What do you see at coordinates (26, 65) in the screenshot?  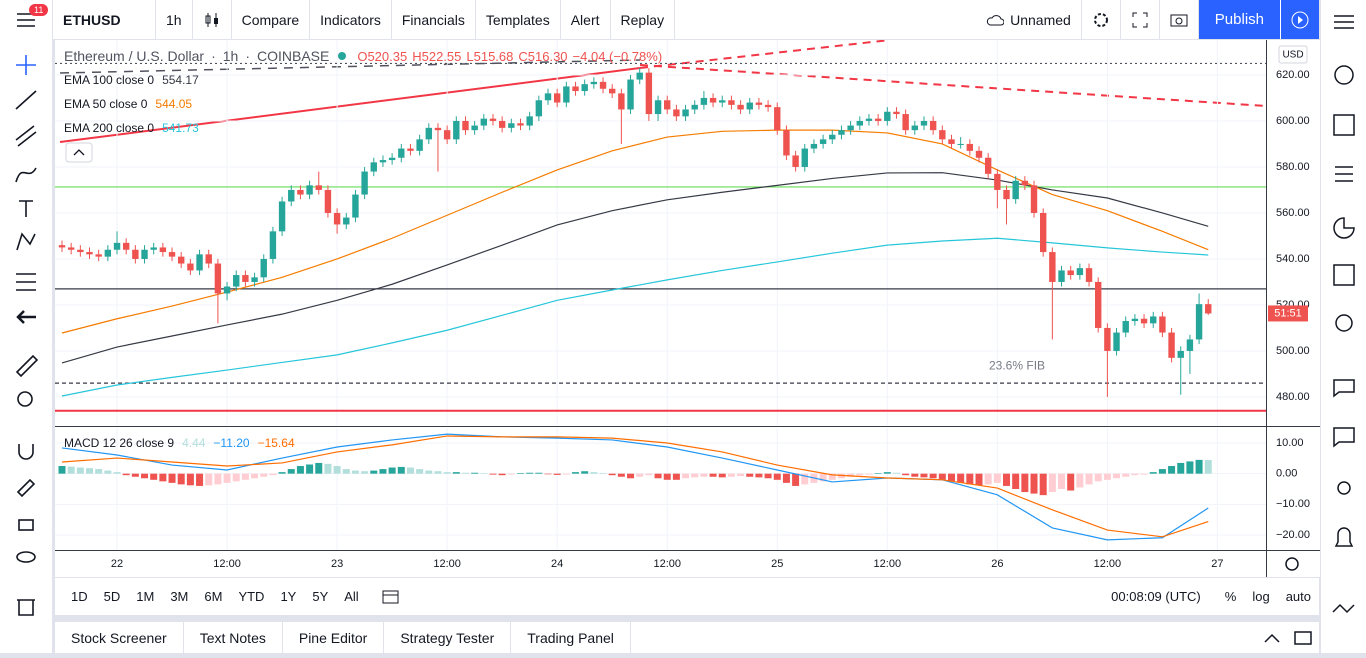 I see `crosshair-tool` at bounding box center [26, 65].